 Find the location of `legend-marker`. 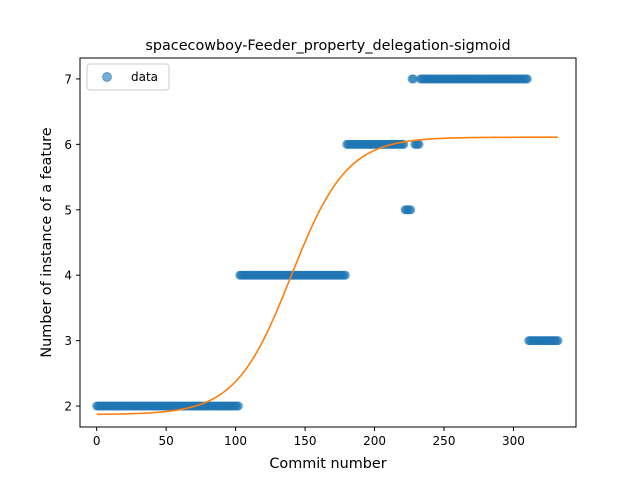

legend-marker is located at coordinates (107, 77).